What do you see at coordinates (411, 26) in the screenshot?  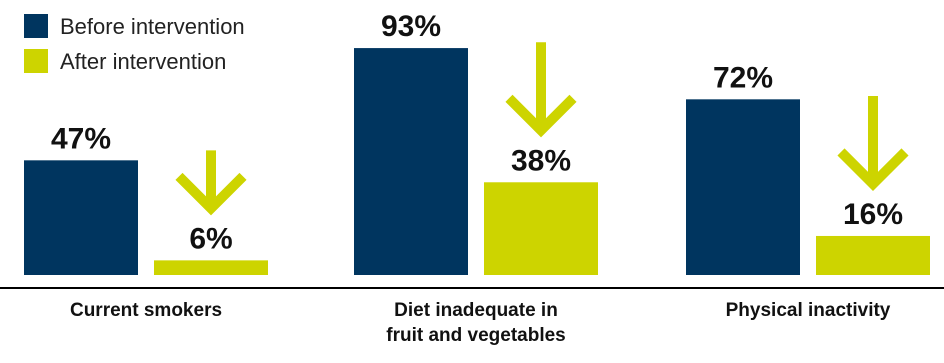 I see `data-label-1-0: 93%` at bounding box center [411, 26].